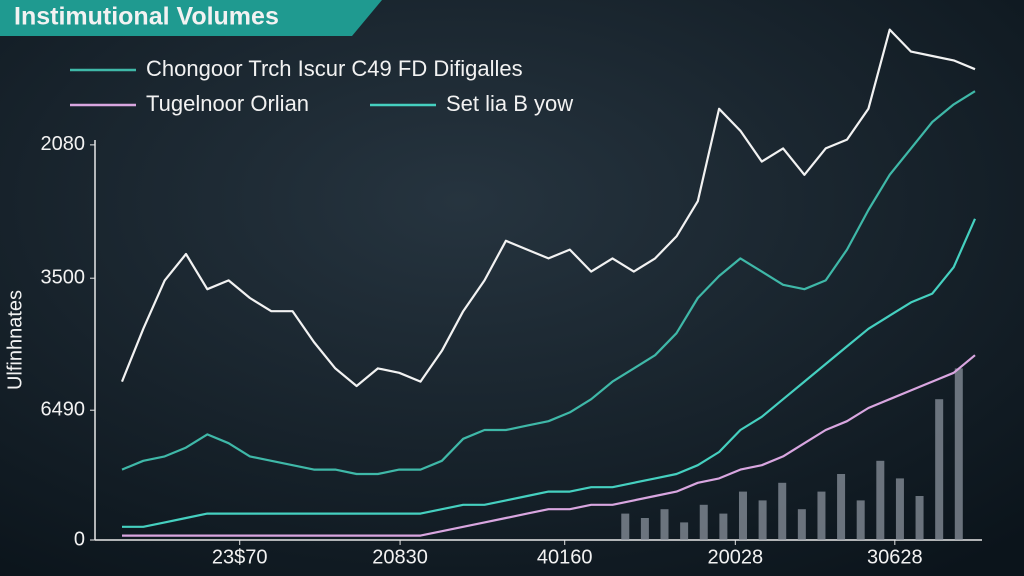 This screenshot has height=576, width=1024. What do you see at coordinates (565, 557) in the screenshot?
I see `x-tick-label: 40160` at bounding box center [565, 557].